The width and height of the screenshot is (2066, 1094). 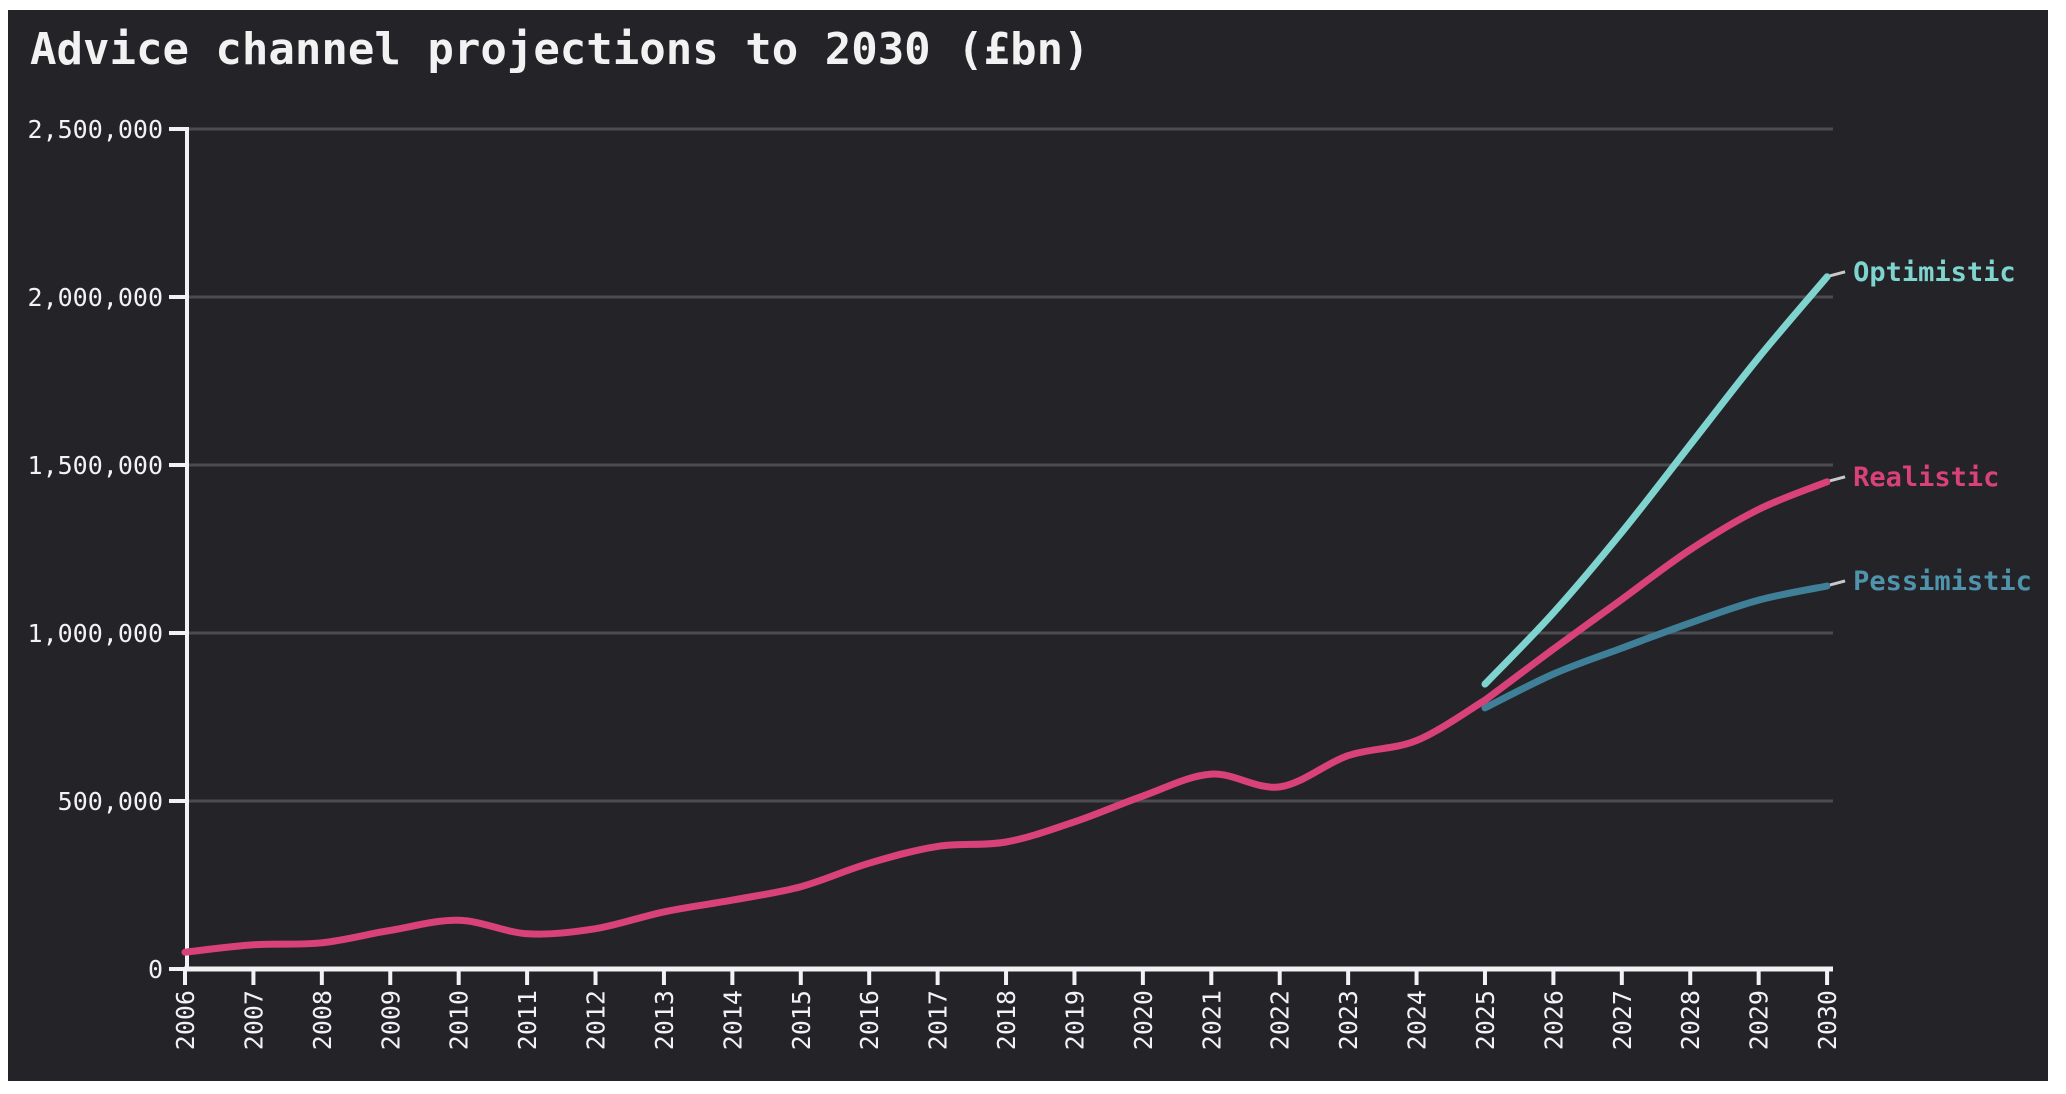 What do you see at coordinates (95, 633) in the screenshot?
I see `y-axis-tick-label: 1,000,000` at bounding box center [95, 633].